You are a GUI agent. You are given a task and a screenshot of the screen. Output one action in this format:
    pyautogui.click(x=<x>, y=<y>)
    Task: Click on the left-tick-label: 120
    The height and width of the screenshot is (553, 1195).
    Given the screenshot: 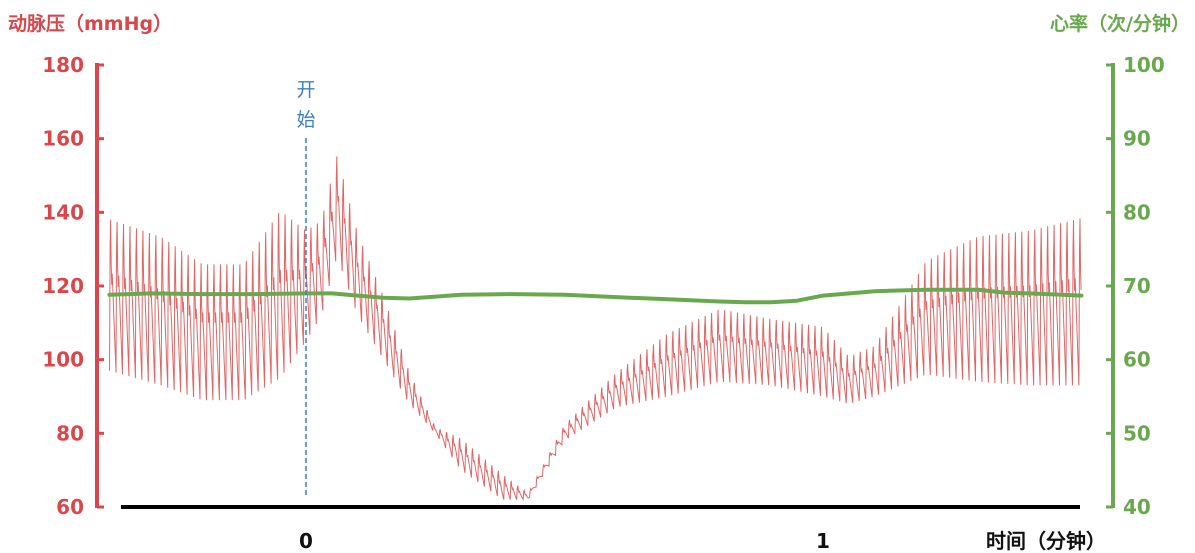 What is the action you would take?
    pyautogui.click(x=63, y=286)
    